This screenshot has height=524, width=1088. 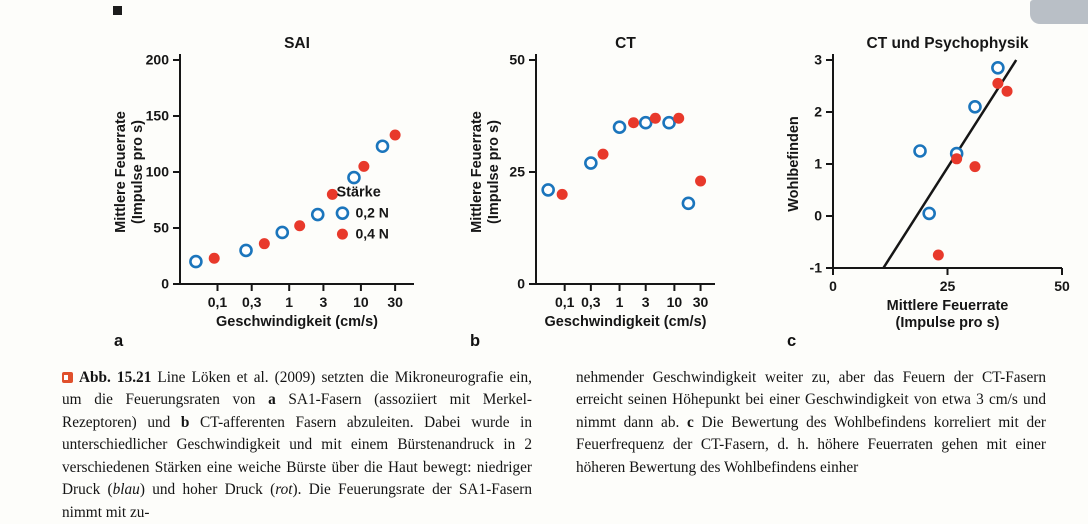 What do you see at coordinates (792, 341) in the screenshot?
I see `panel-label-c: c` at bounding box center [792, 341].